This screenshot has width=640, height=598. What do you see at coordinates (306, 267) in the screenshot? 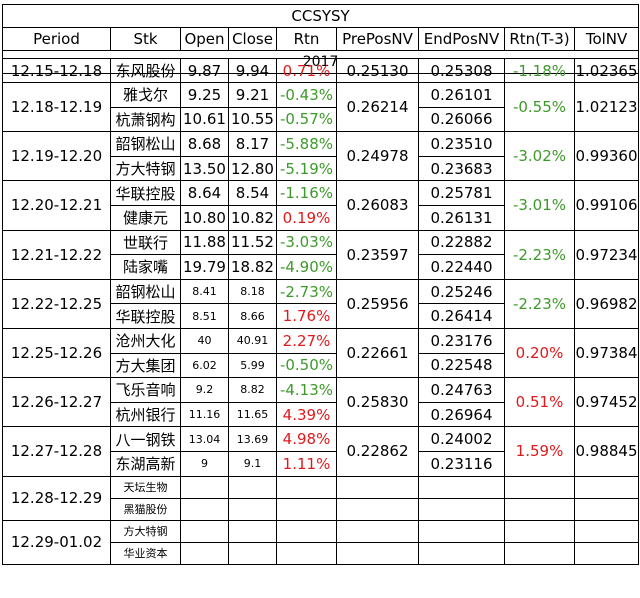
I see `return-cell: -4.90%` at bounding box center [306, 267].